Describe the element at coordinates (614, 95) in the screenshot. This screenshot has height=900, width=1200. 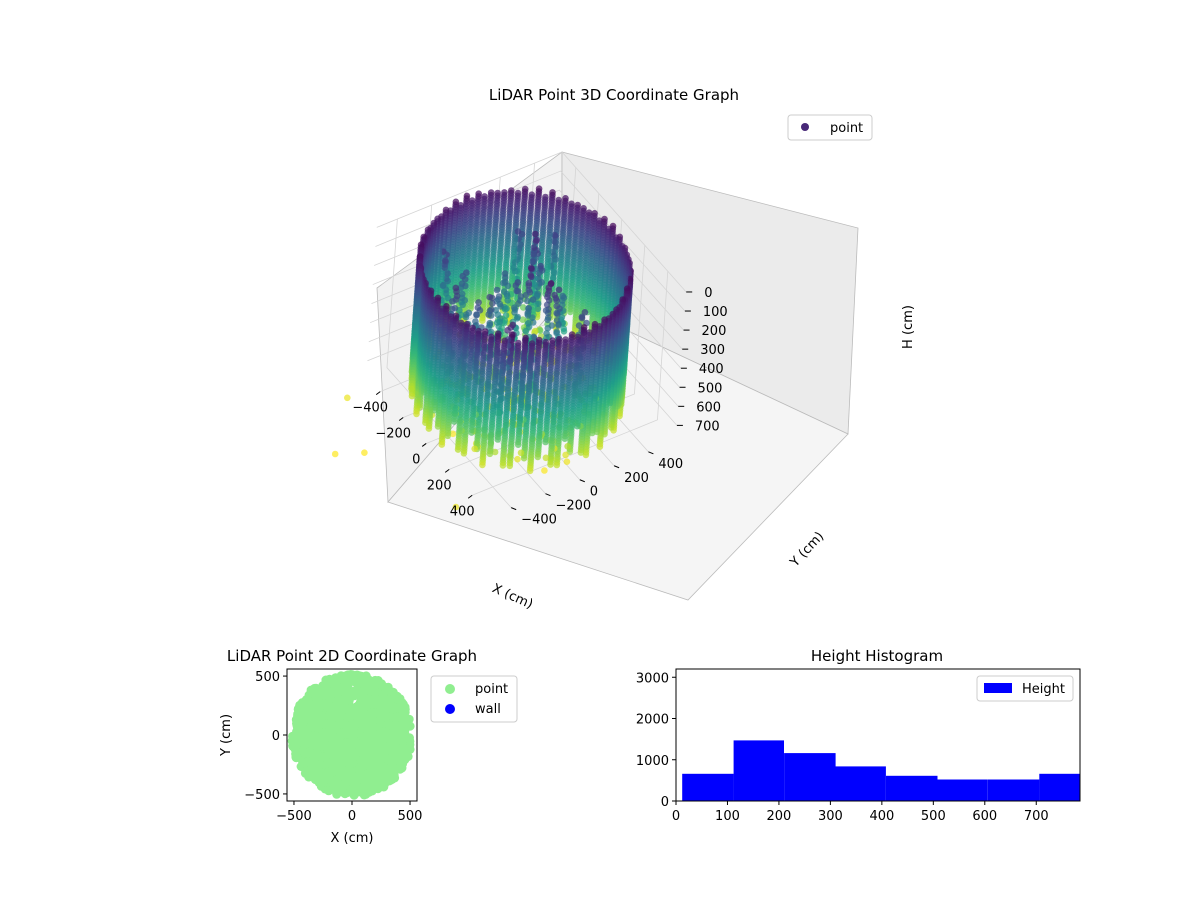
I see `chart-3d-title: LiDAR Point 3D Coordinate Graph` at that location.